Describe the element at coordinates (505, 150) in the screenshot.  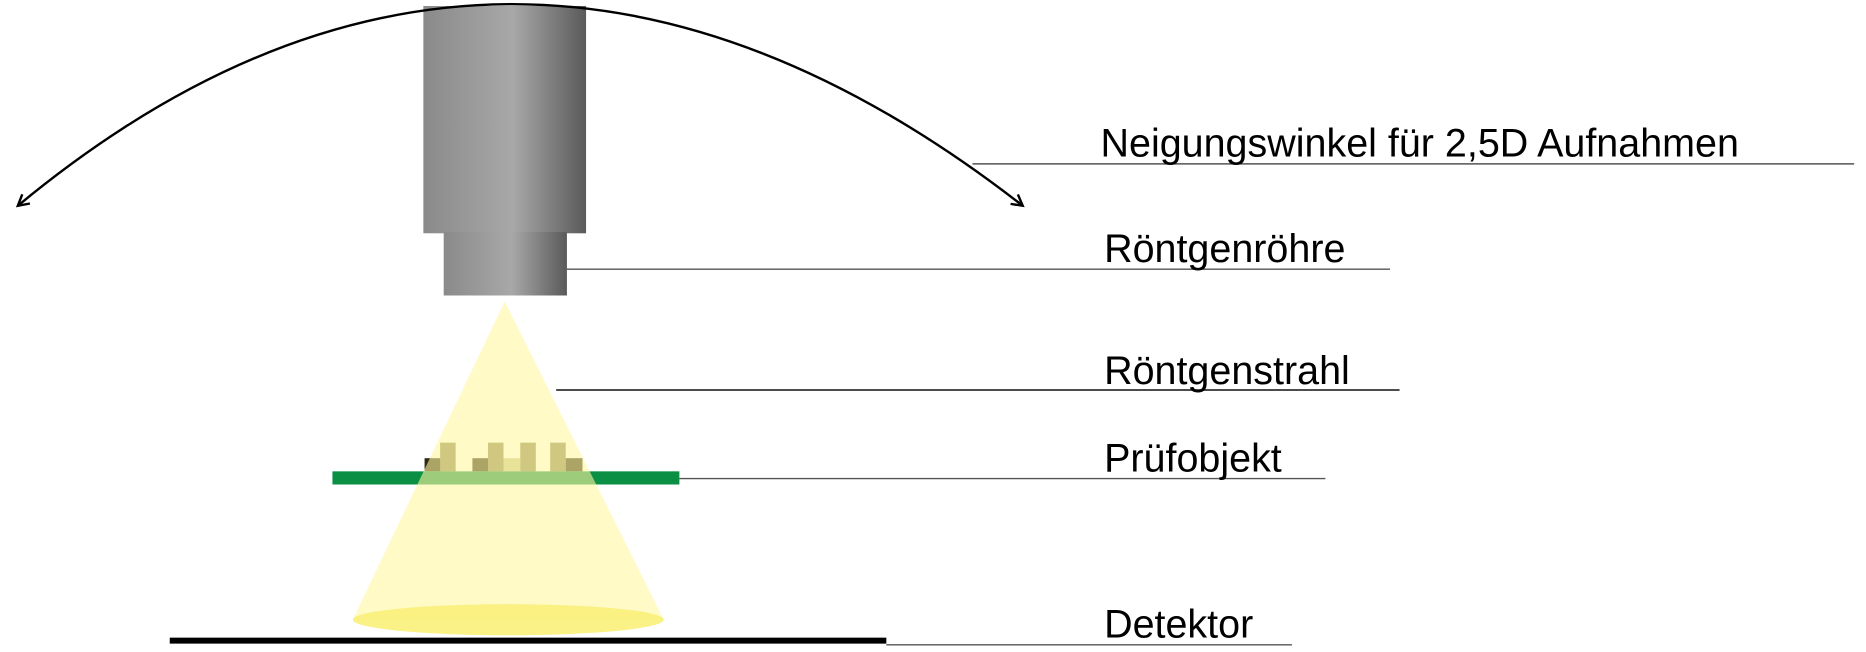
I see `xray-tube` at that location.